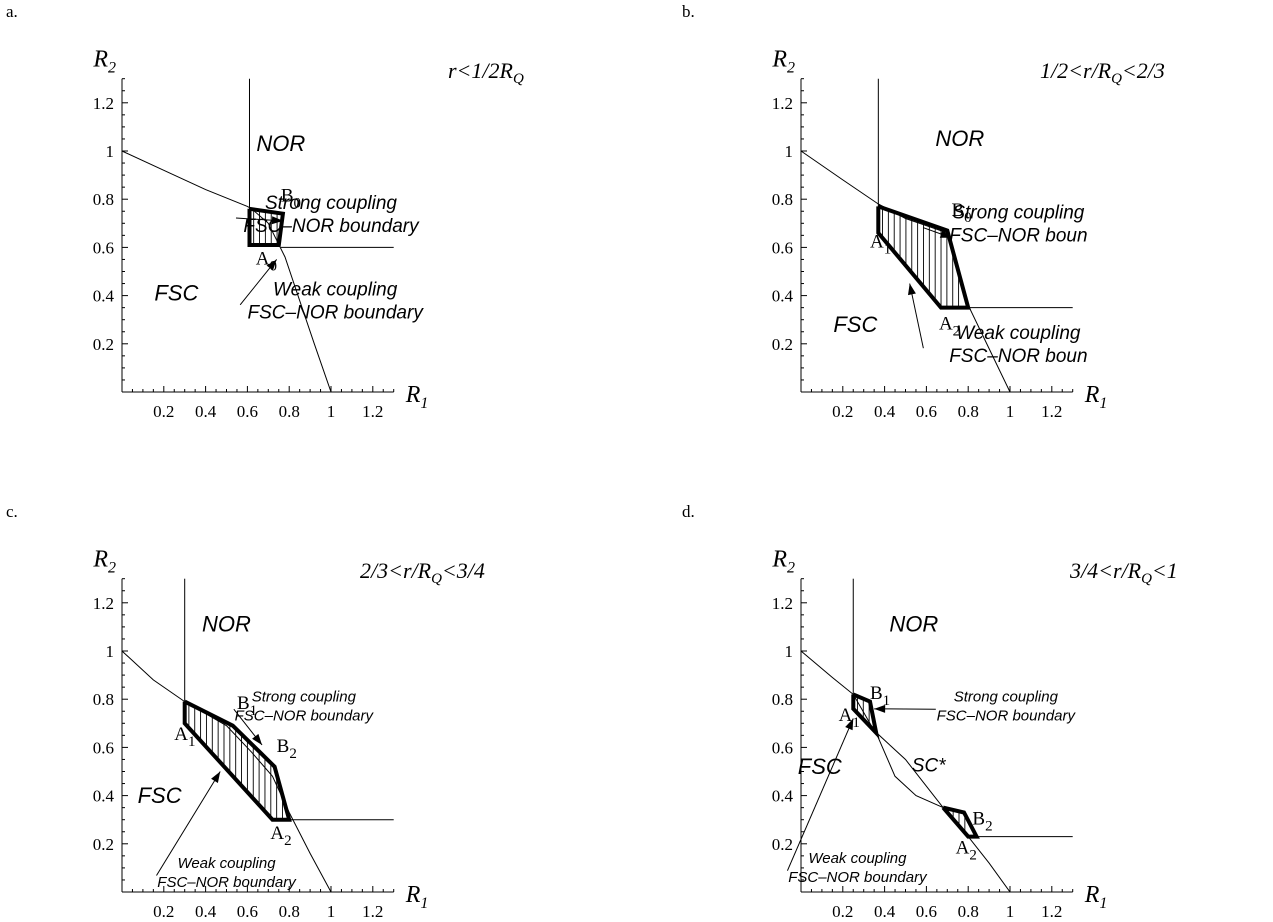 The width and height of the screenshot is (1273, 922). What do you see at coordinates (481, 70) in the screenshot?
I see `chart-title-main: r<1/2R` at bounding box center [481, 70].